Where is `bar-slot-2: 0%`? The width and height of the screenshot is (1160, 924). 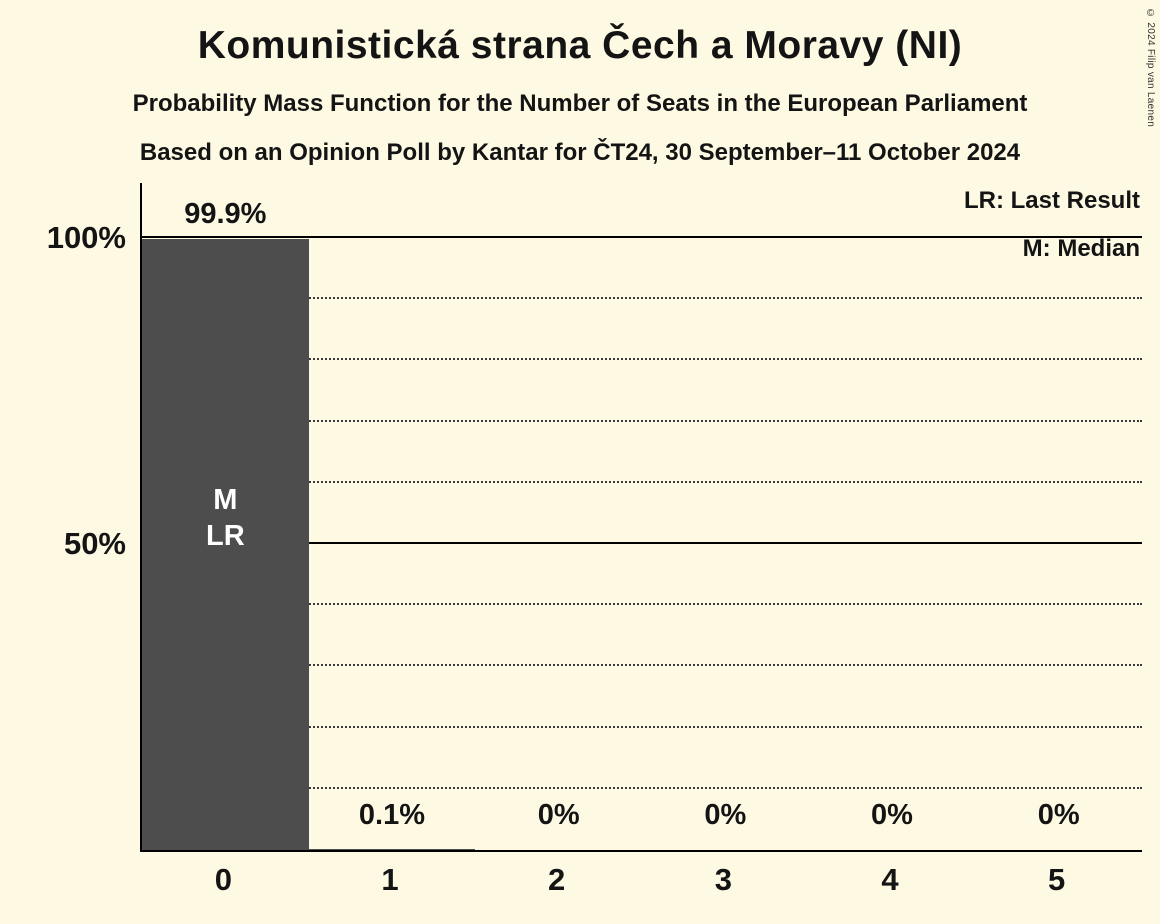
bar-slot-2: 0% is located at coordinates (558, 516).